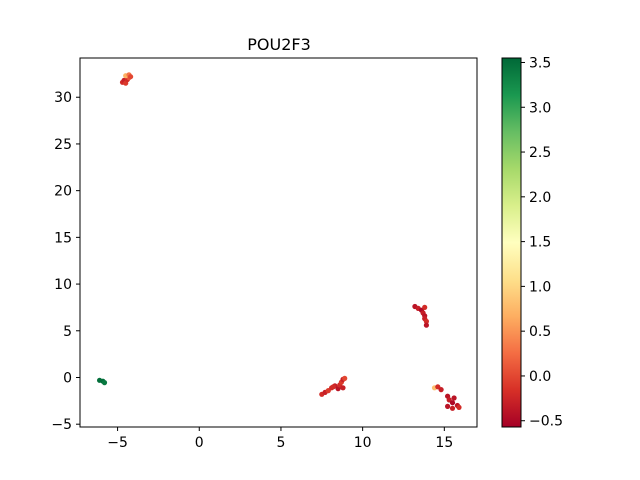  Describe the element at coordinates (63, 192) in the screenshot. I see `y-tick-label: 20` at that location.